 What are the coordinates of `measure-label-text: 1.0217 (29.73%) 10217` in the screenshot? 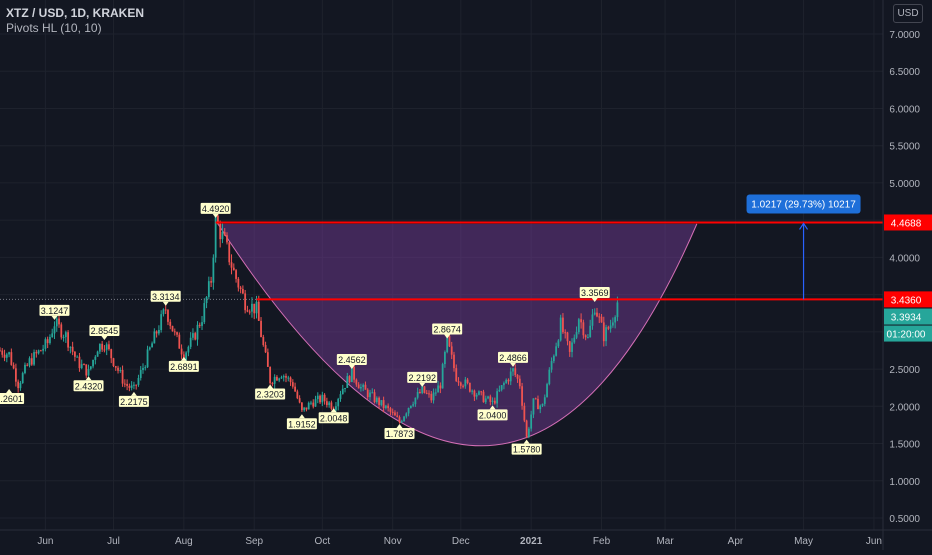 It's located at (803, 204).